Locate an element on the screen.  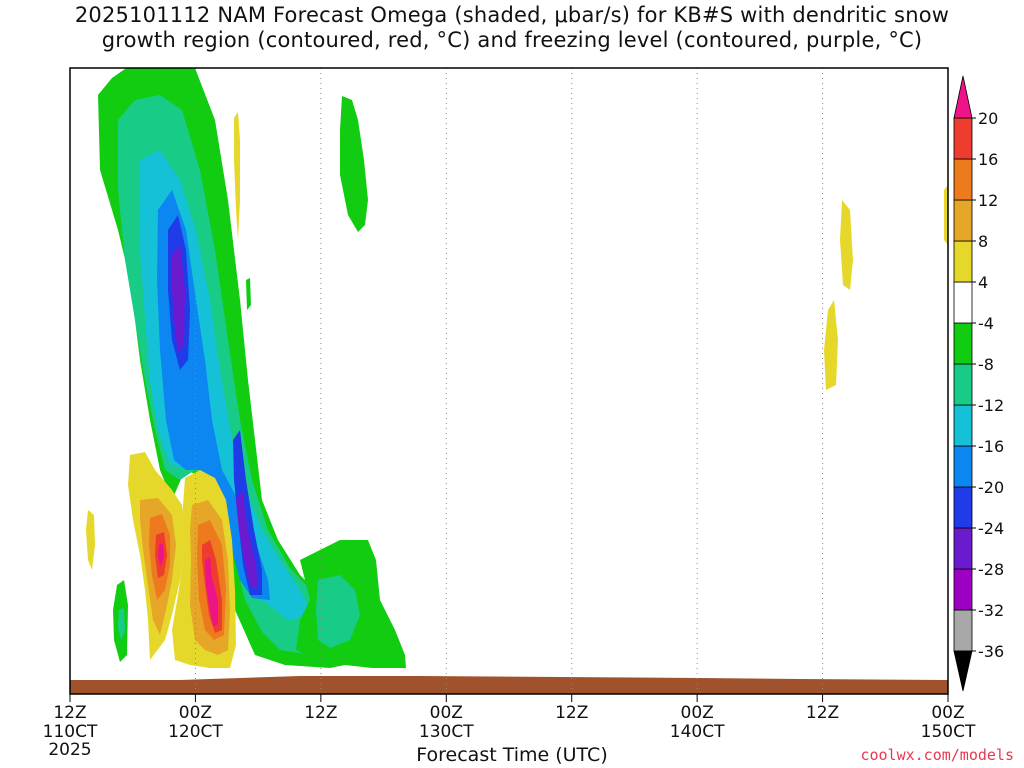
x-tick-date: 150CT is located at coordinates (948, 732).